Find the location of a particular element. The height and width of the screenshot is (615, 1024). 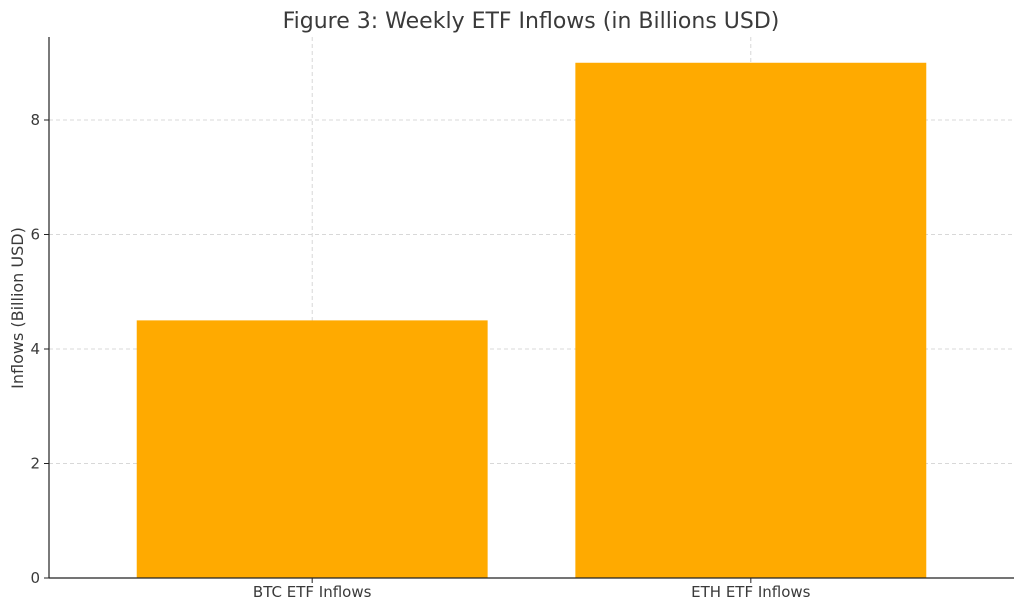

y-tick-label: 0 is located at coordinates (35, 578).